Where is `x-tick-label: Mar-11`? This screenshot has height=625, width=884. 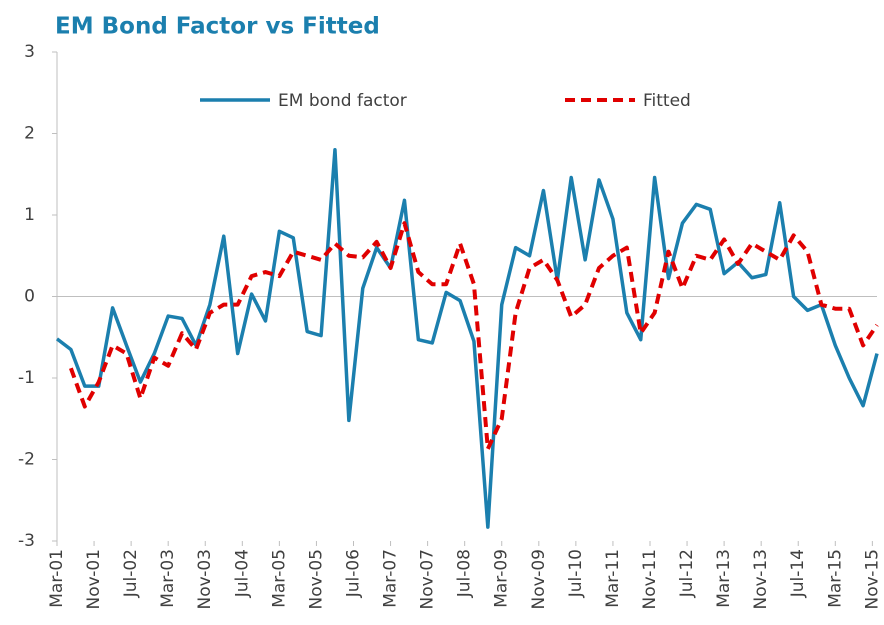 x-tick-label: Mar-11 is located at coordinates (613, 578).